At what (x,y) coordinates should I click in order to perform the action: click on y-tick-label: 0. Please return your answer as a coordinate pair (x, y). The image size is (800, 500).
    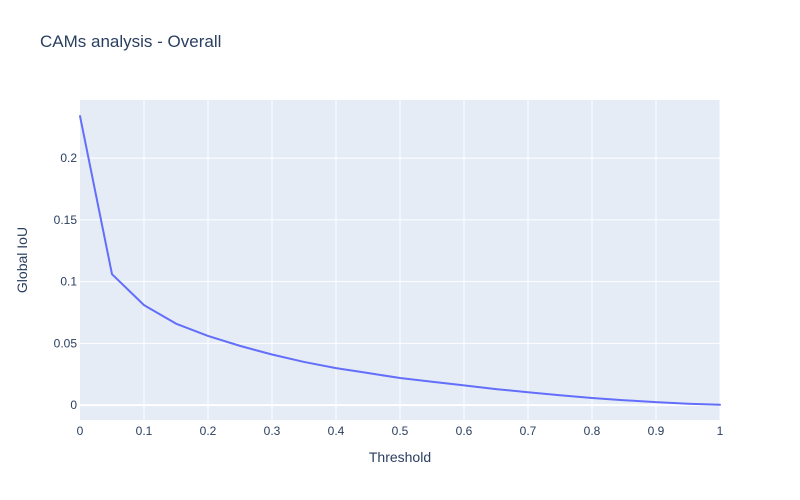
    Looking at the image, I should click on (73, 405).